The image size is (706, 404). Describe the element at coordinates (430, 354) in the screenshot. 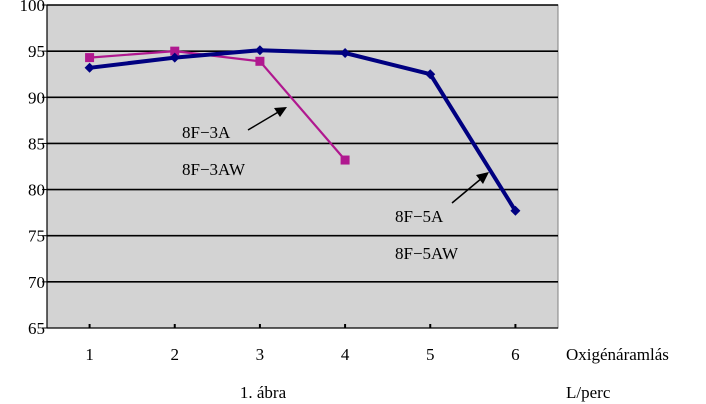

I see `x-tick-label-5: 5` at that location.